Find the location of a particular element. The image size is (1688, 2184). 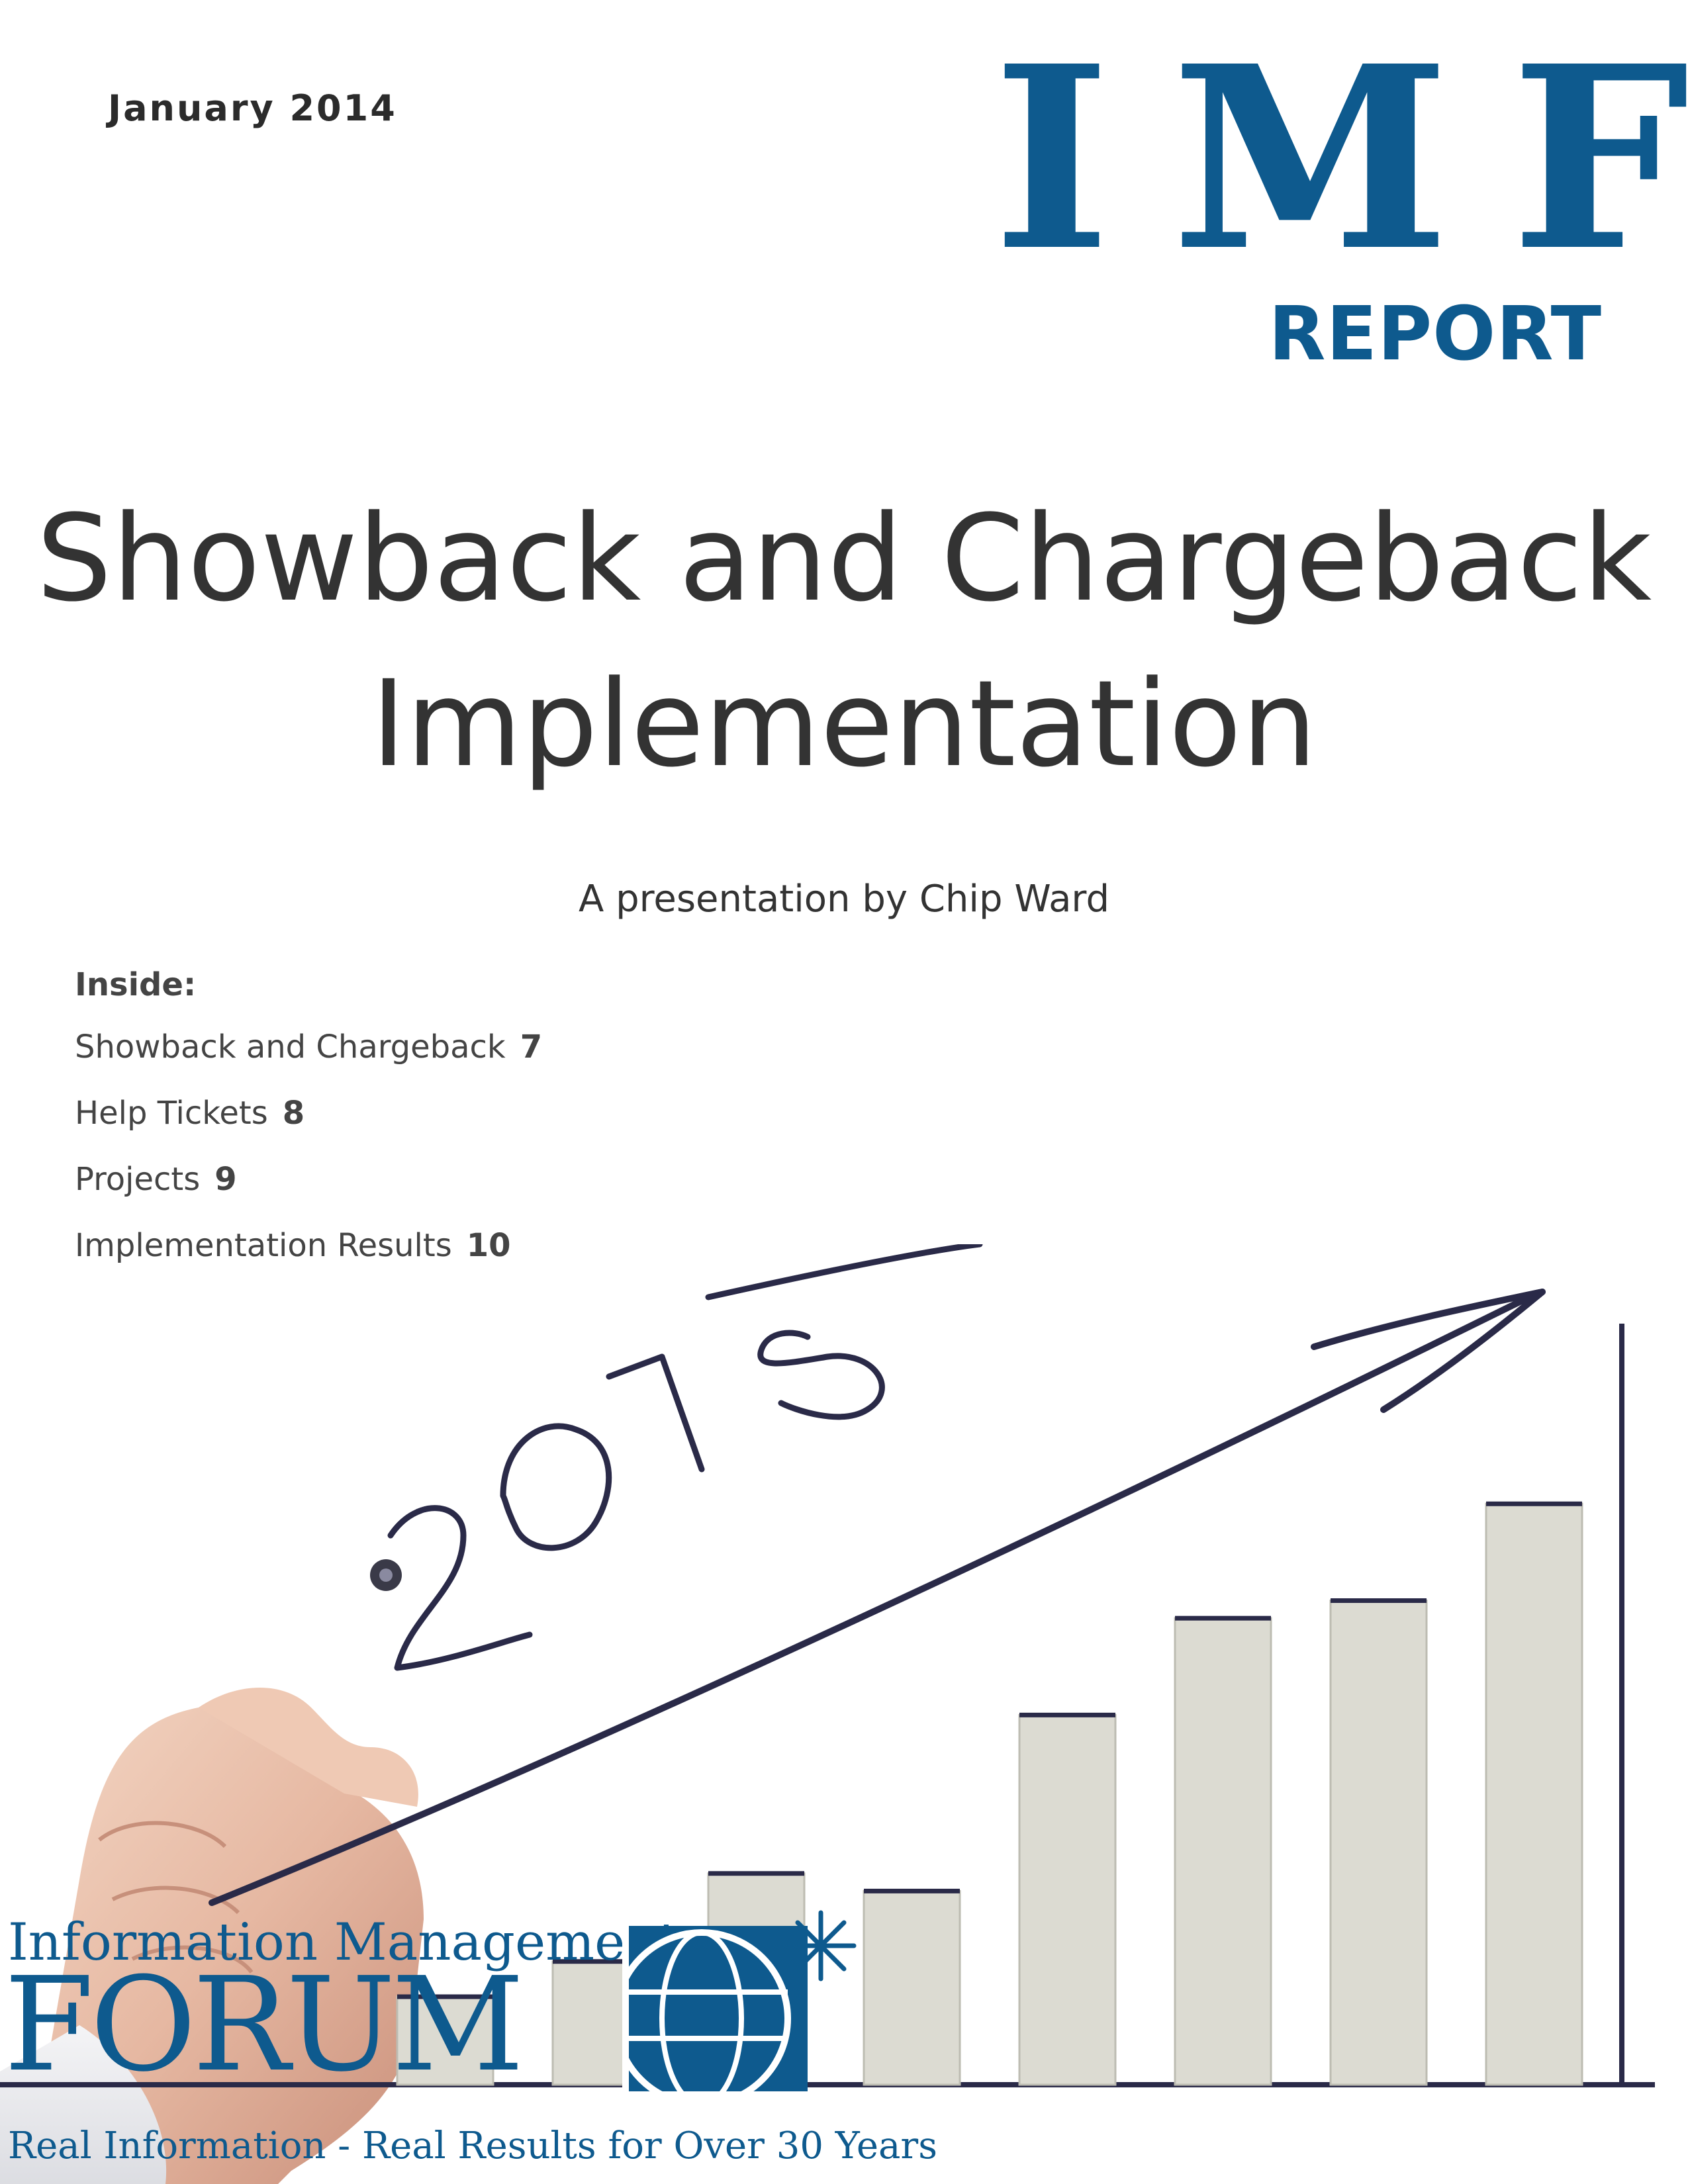

contents-item: Showback and Chargeback 7 is located at coordinates (308, 1060).